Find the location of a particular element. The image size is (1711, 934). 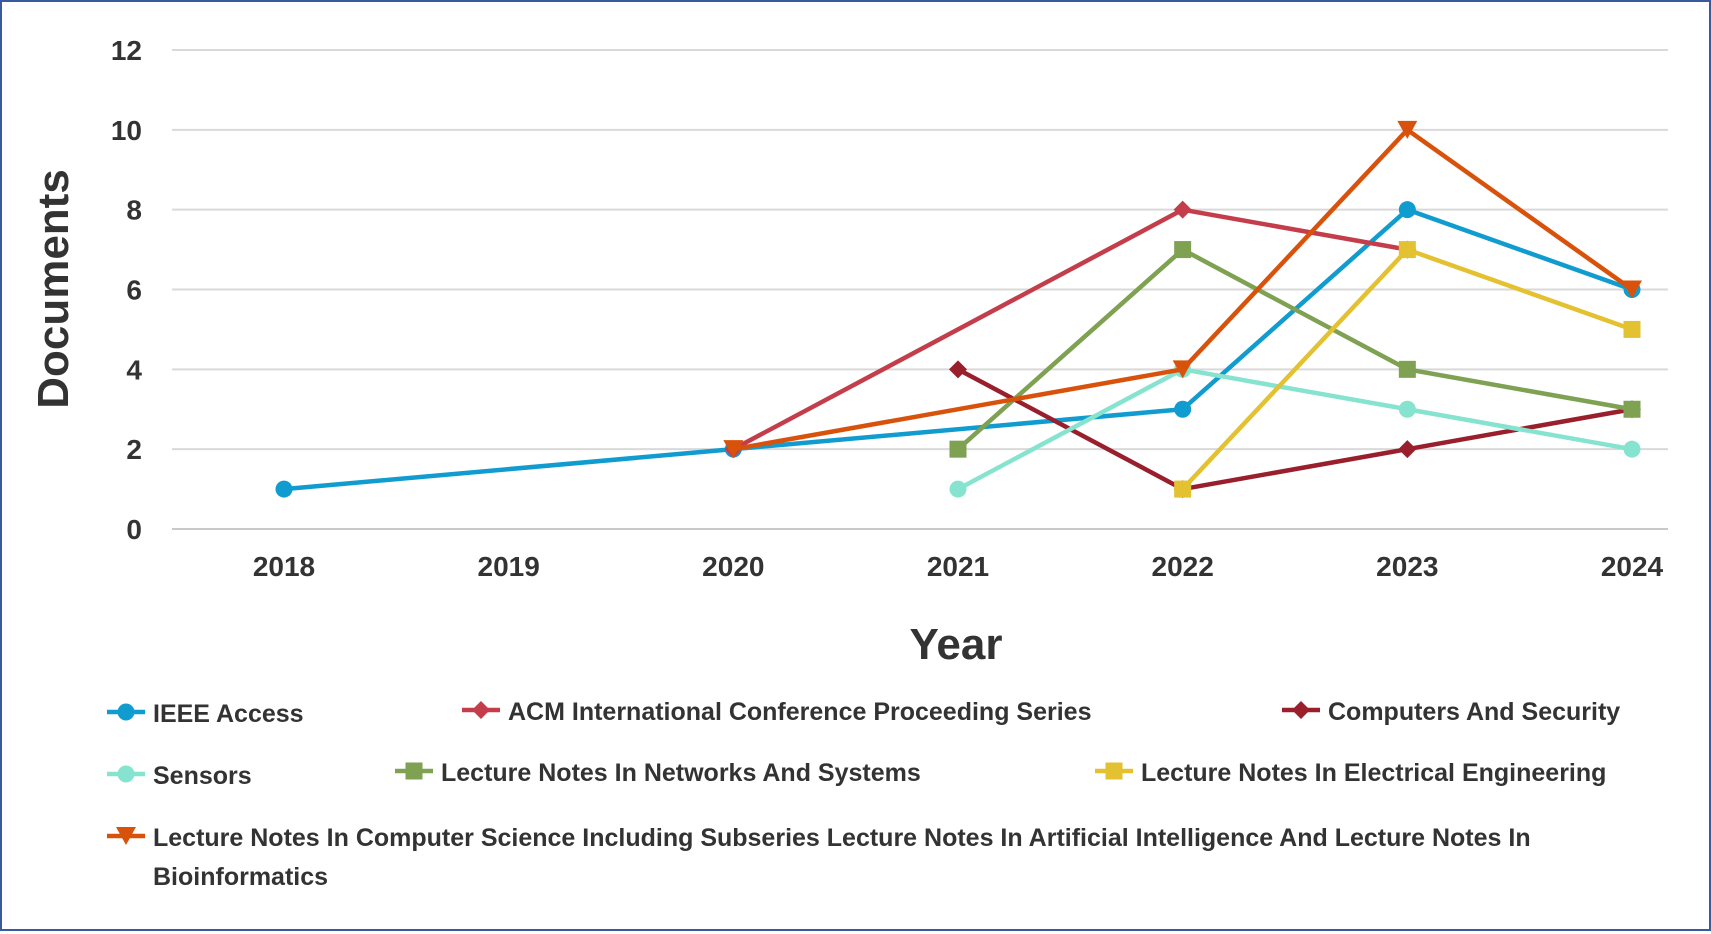

legend-item: Lecture Notes In Electrical Engineering is located at coordinates (1350, 773).